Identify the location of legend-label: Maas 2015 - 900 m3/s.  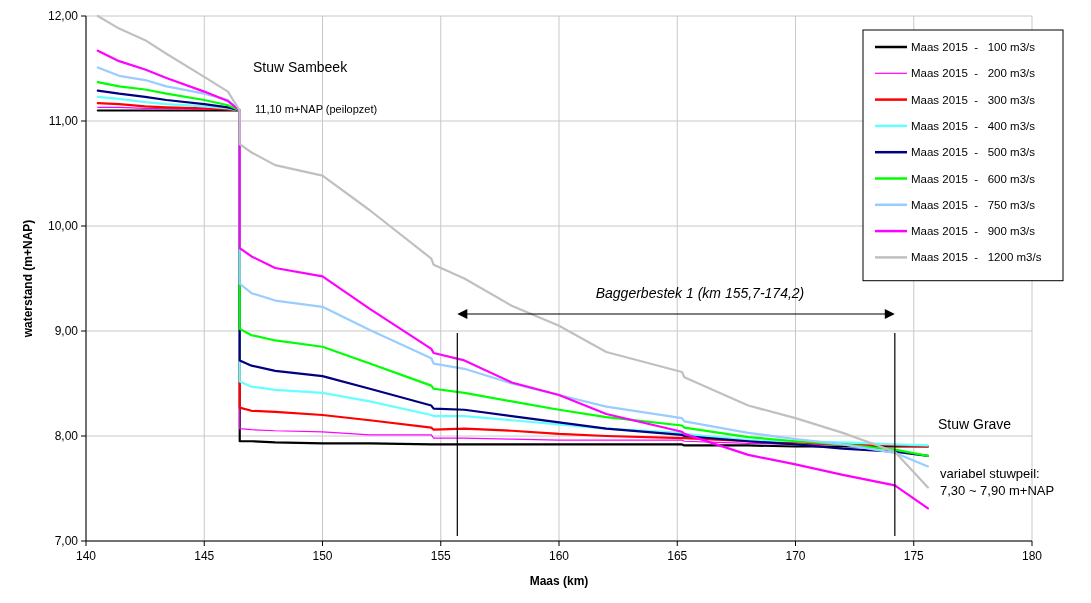
(973, 231).